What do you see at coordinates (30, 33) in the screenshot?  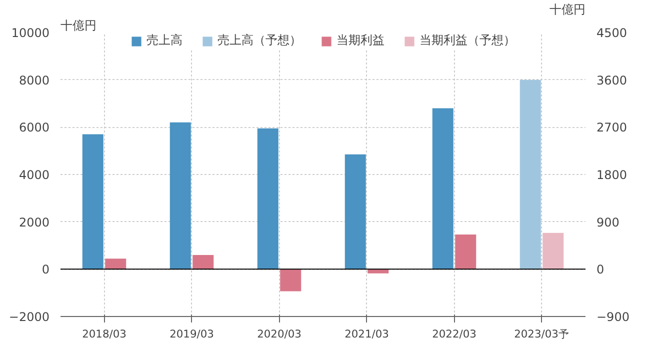 I see `y-tick-label: 10000` at bounding box center [30, 33].